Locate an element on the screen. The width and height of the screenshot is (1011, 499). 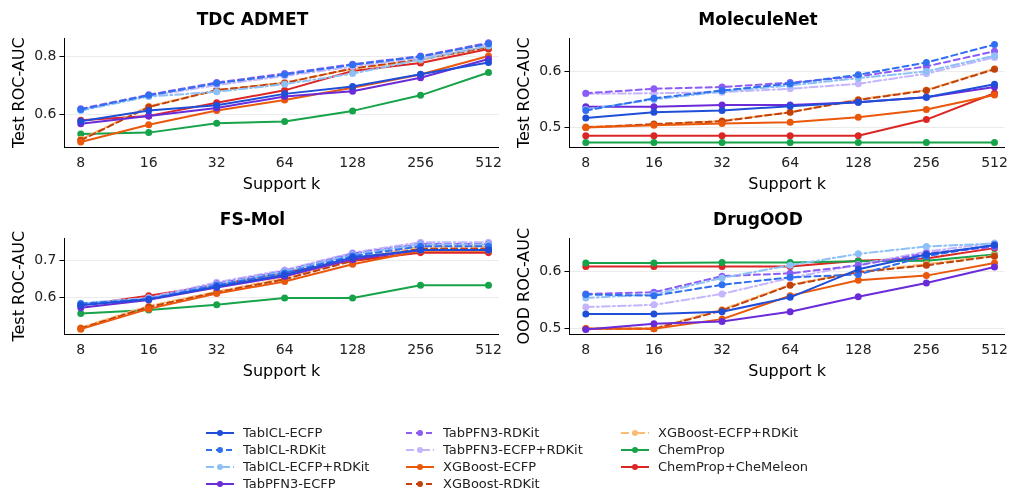
y-axis-title: OOD ROC-AUC is located at coordinates (523, 286).